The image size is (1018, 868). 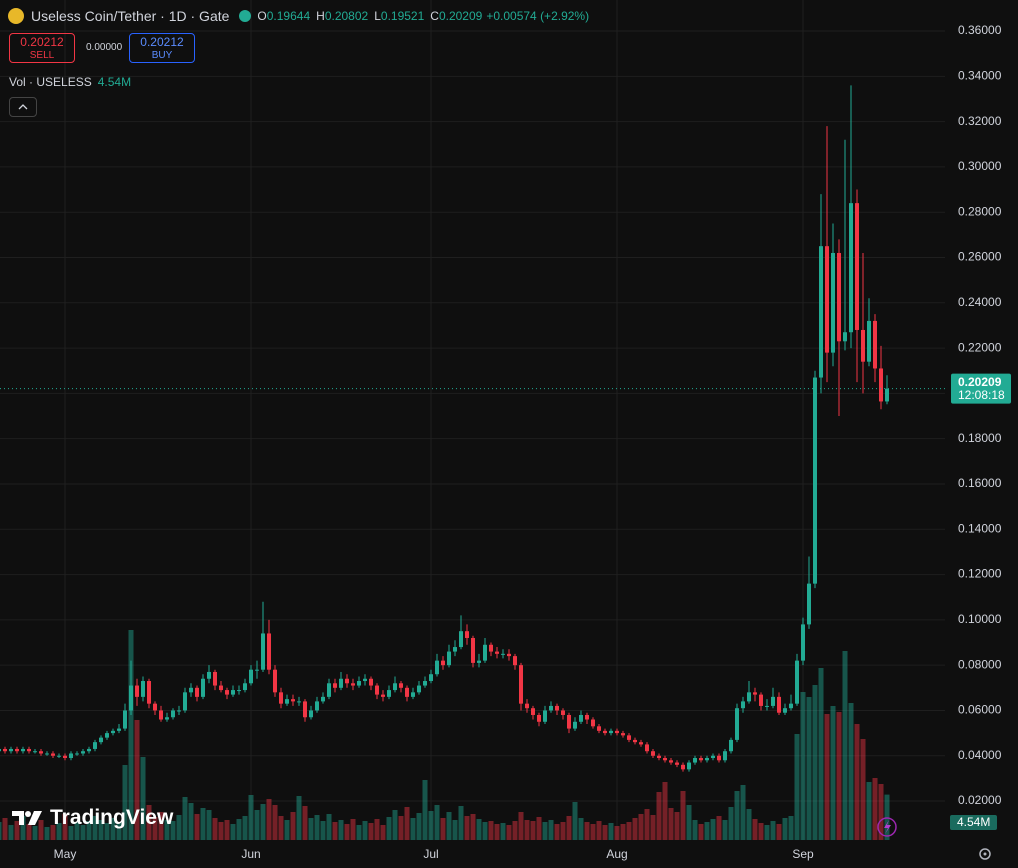 What do you see at coordinates (980, 483) in the screenshot?
I see `y-tick-label: 0.16000` at bounding box center [980, 483].